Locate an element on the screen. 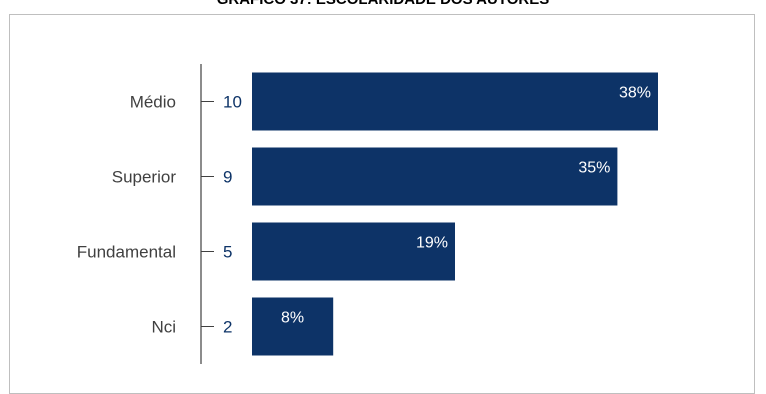 The height and width of the screenshot is (394, 766). category-label: Nci is located at coordinates (163, 327).